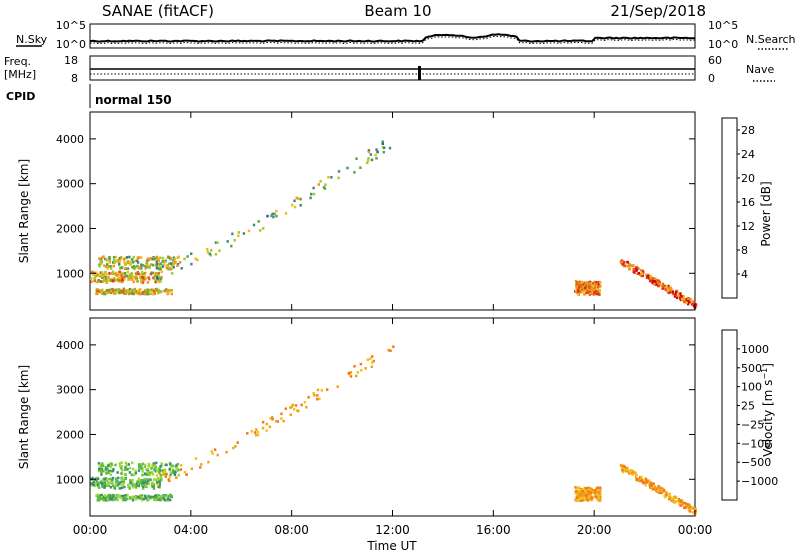  What do you see at coordinates (760, 69) in the screenshot?
I see `nave-label: Nave` at bounding box center [760, 69].